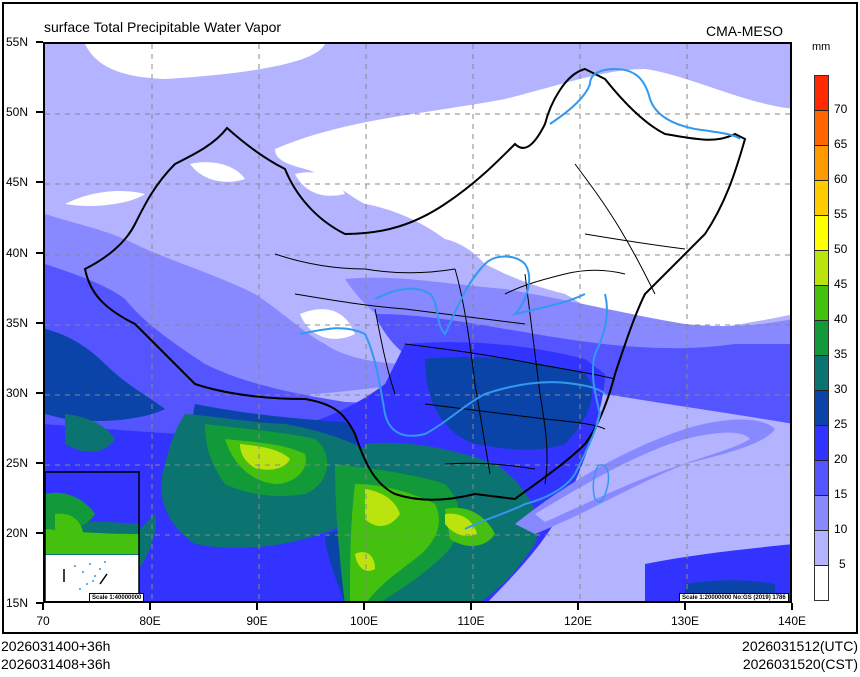  Describe the element at coordinates (471, 621) in the screenshot. I see `lon-label-110e: 110E` at that location.